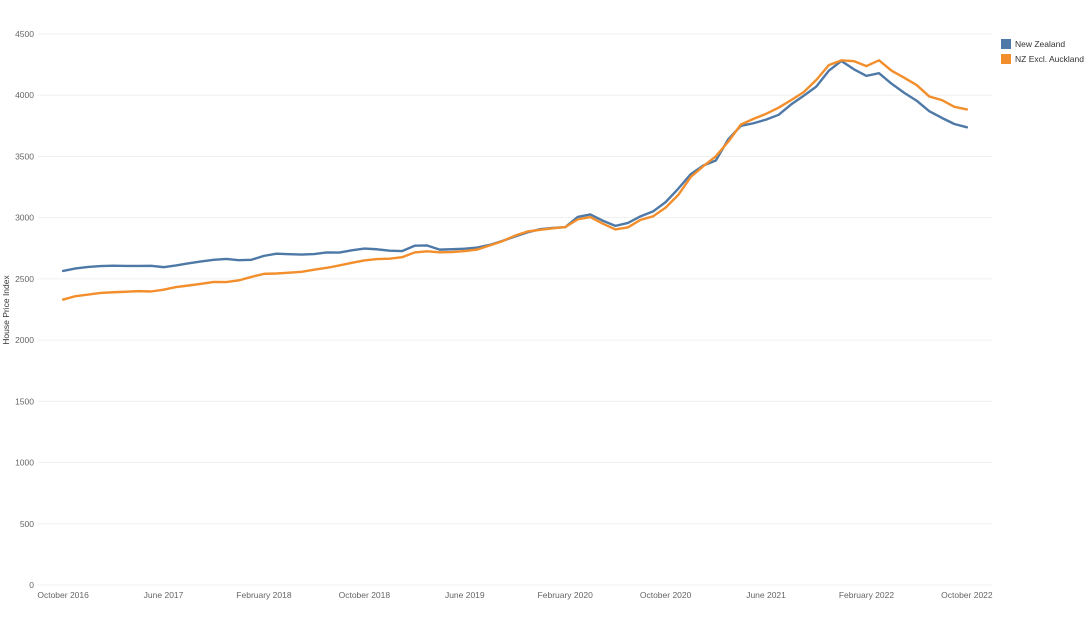 The height and width of the screenshot is (629, 1090). Describe the element at coordinates (24, 279) in the screenshot. I see `y-tick-label: 2500` at that location.